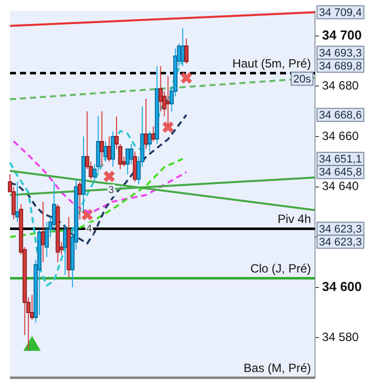 Image resolution: width=366 pixels, height=388 pixels. Describe the element at coordinates (100, 177) in the screenshot. I see `line-series` at that location.